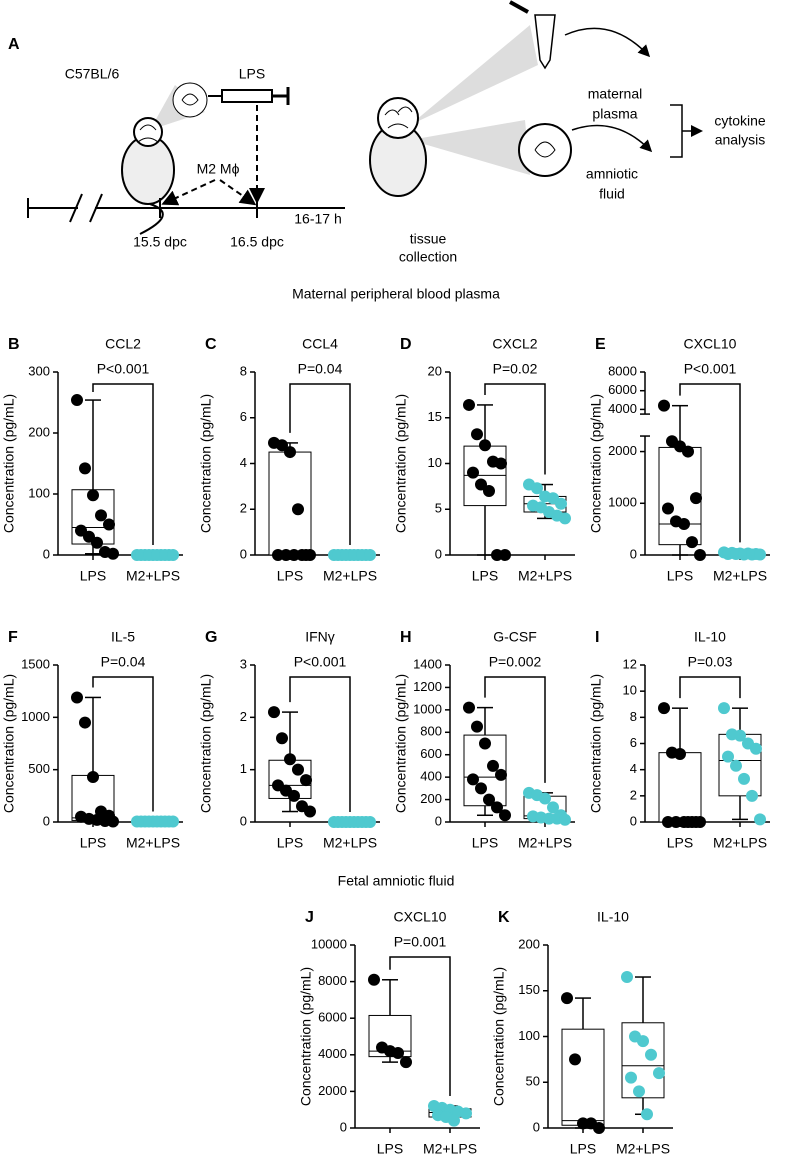  I want to click on chart-title: CXCL10, so click(420, 917).